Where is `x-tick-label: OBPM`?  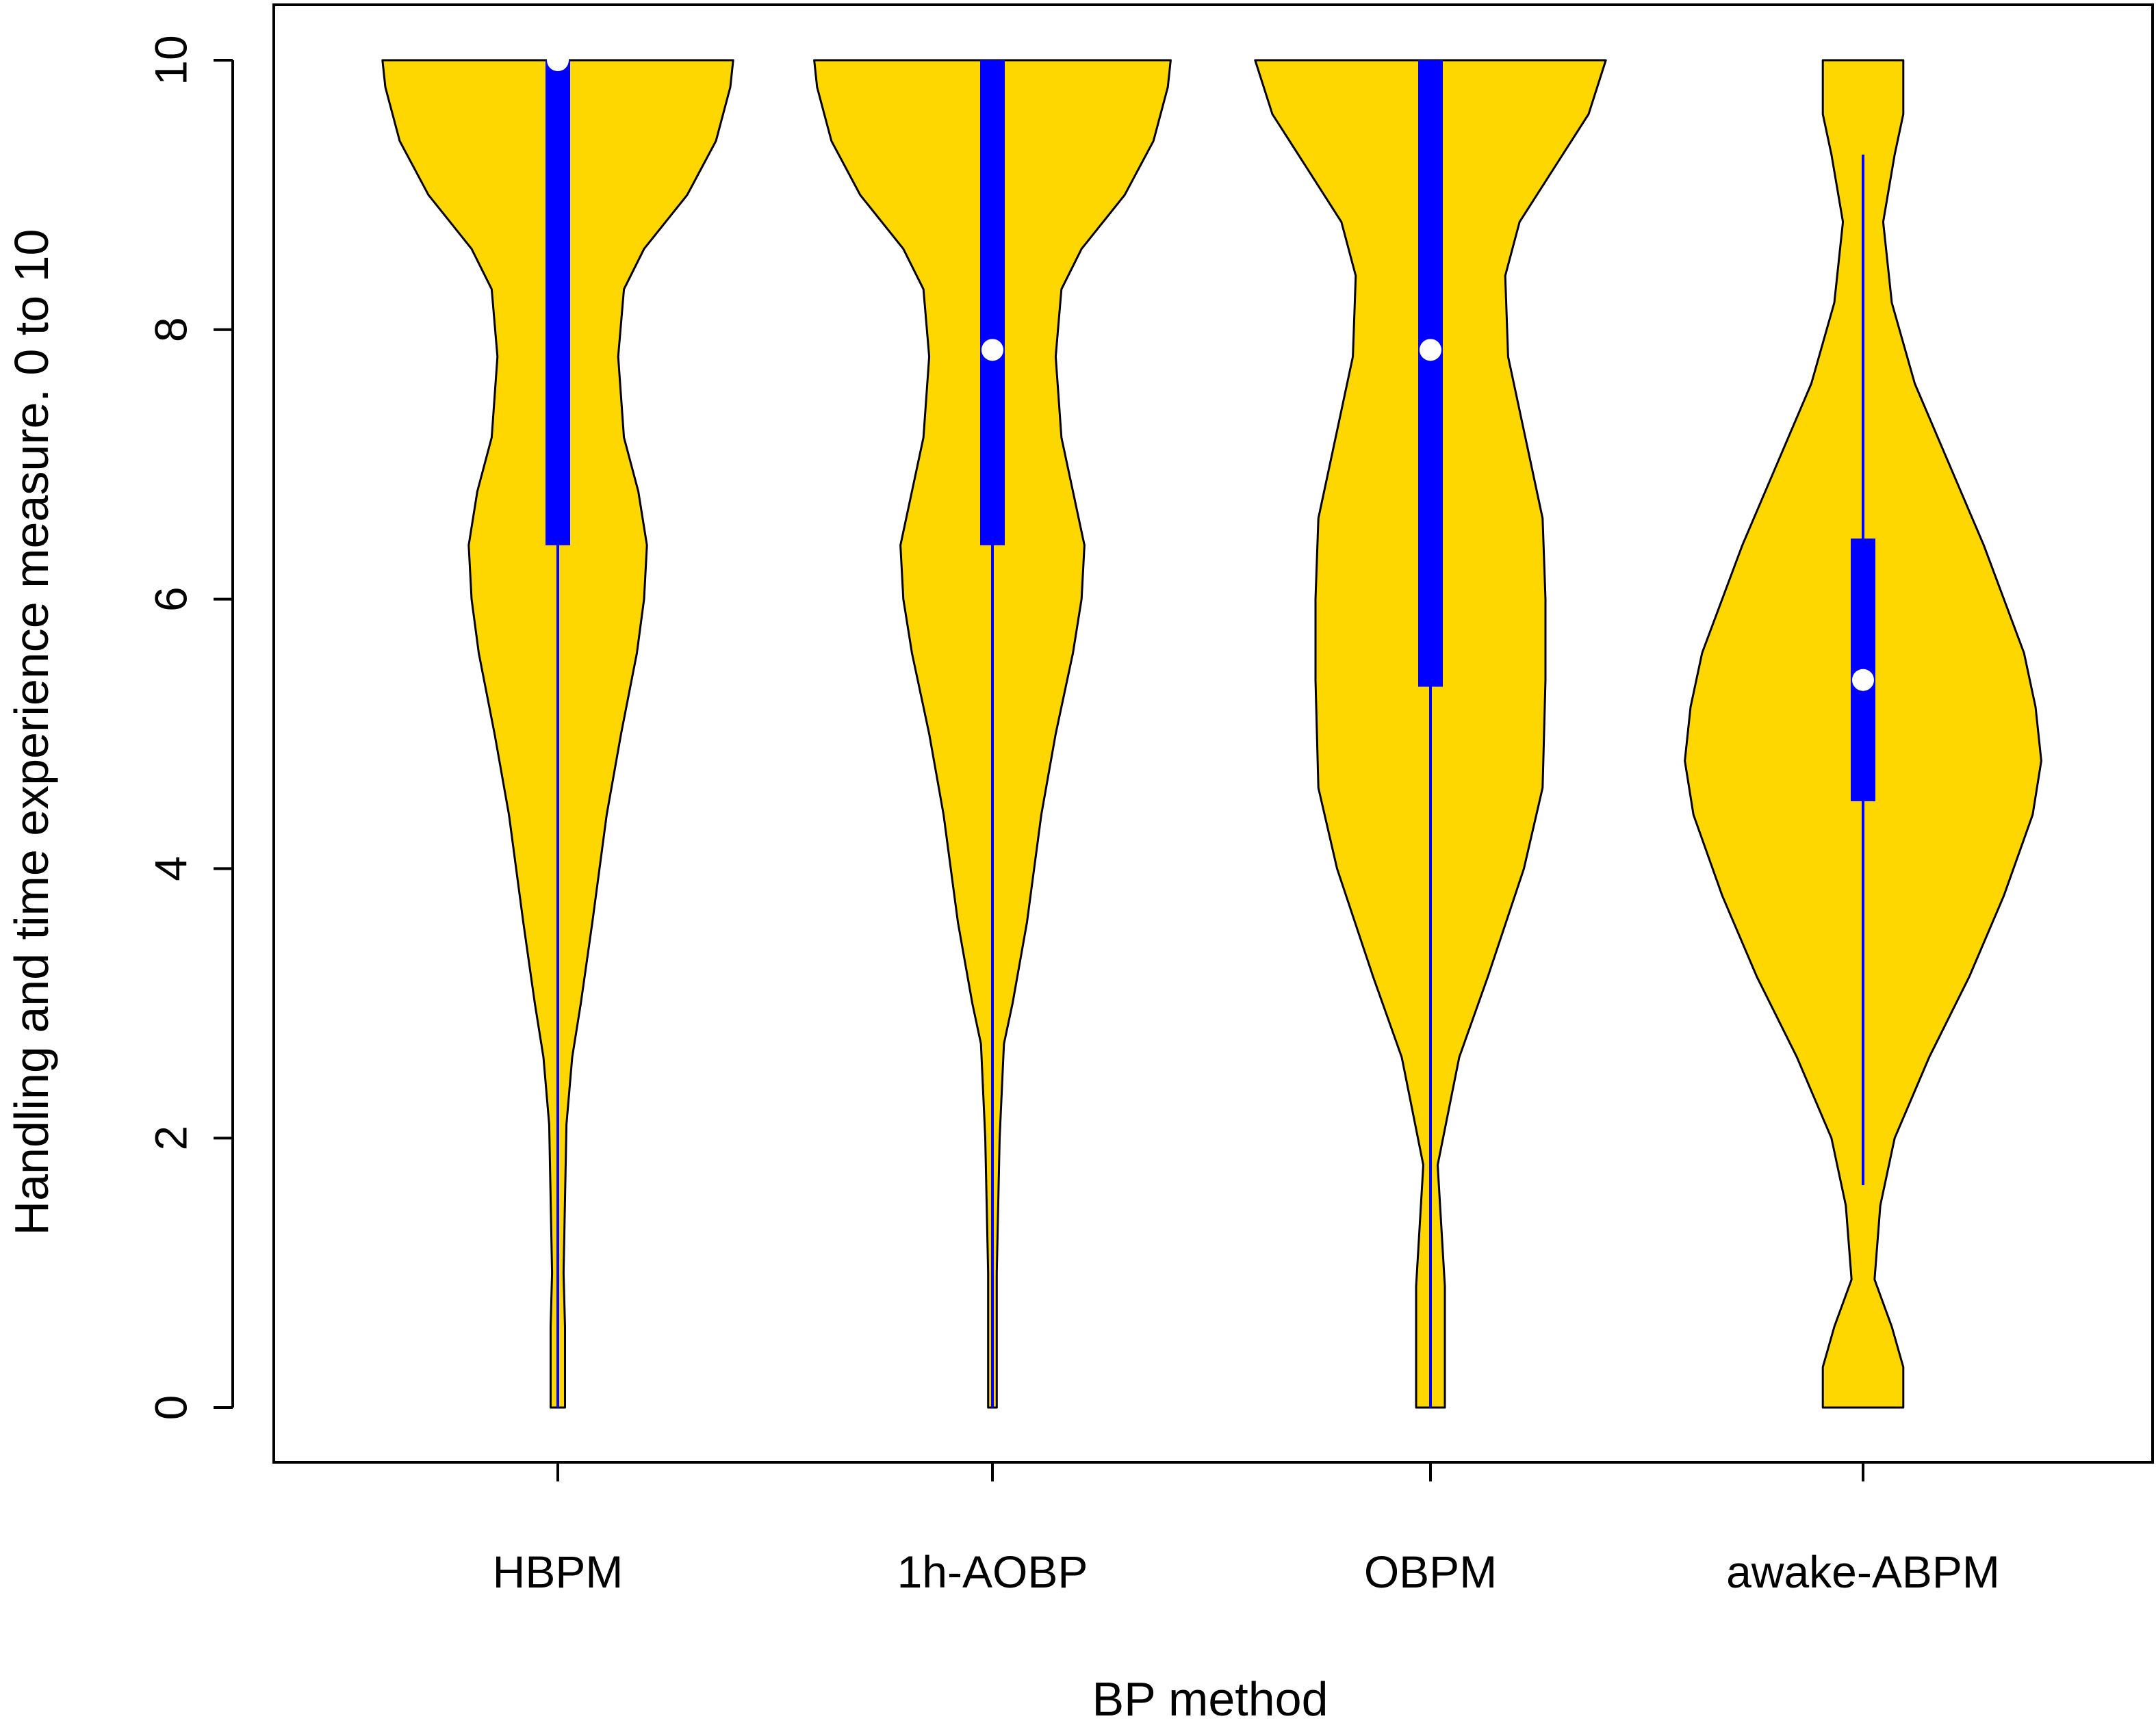 x-tick-label: OBPM is located at coordinates (1431, 1571).